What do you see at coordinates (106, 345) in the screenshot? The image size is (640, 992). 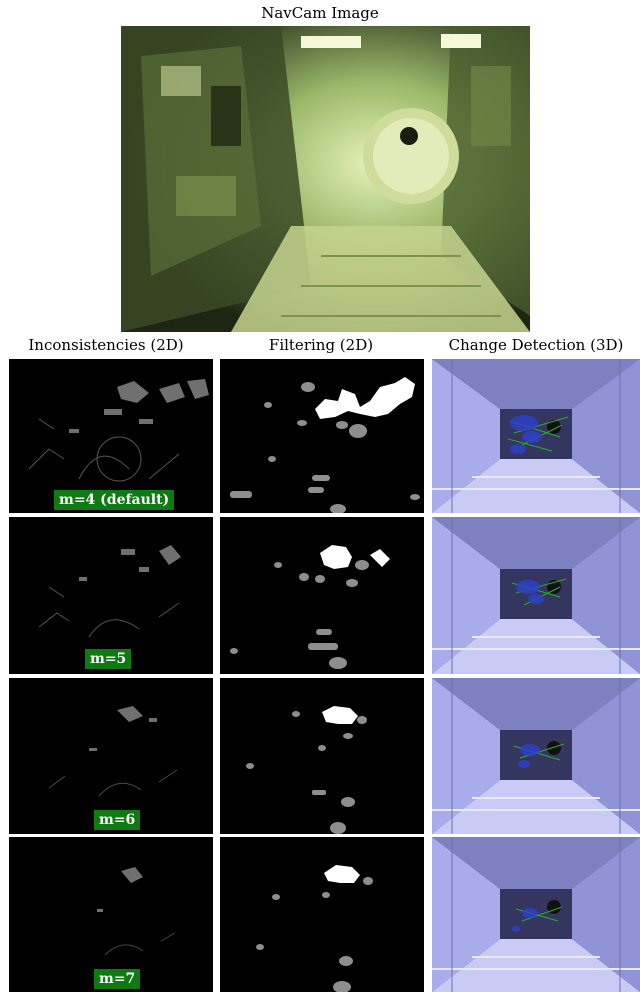 I see `column-title-inconsistencies: Inconsistencies (2D)` at bounding box center [106, 345].